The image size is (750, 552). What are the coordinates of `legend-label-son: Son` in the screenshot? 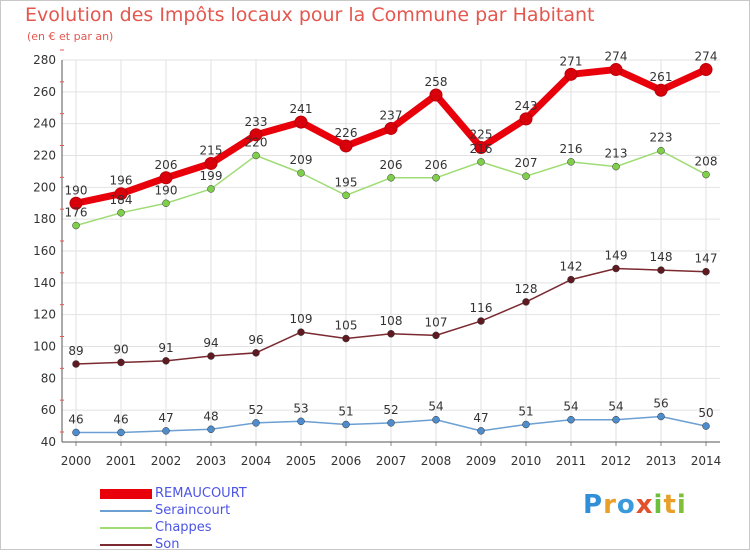 It's located at (167, 544).